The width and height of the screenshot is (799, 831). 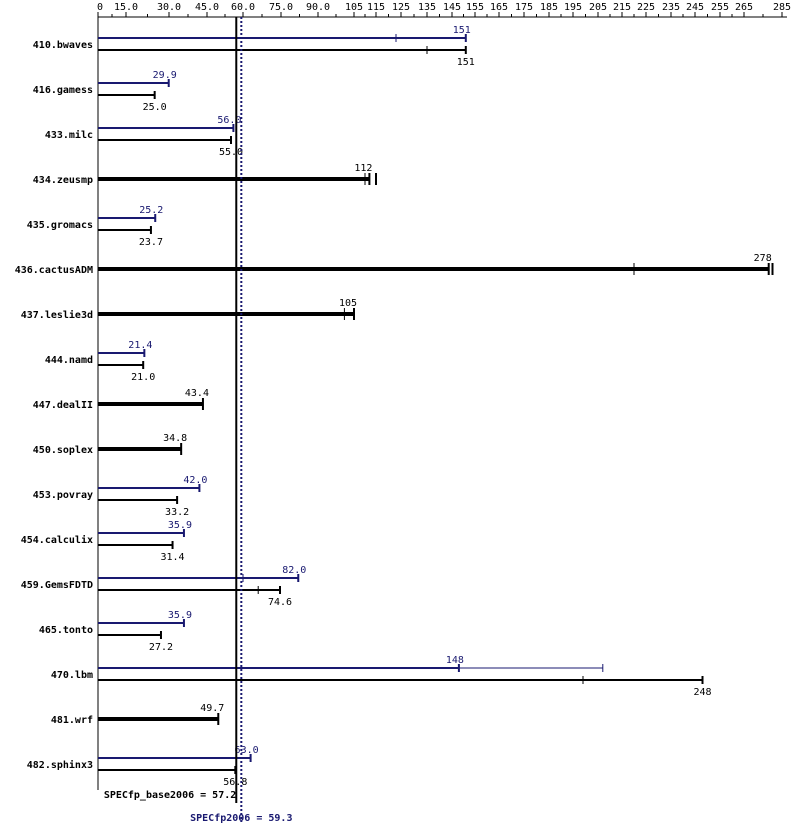 I want to click on x-tick-label: 135, so click(x=427, y=7).